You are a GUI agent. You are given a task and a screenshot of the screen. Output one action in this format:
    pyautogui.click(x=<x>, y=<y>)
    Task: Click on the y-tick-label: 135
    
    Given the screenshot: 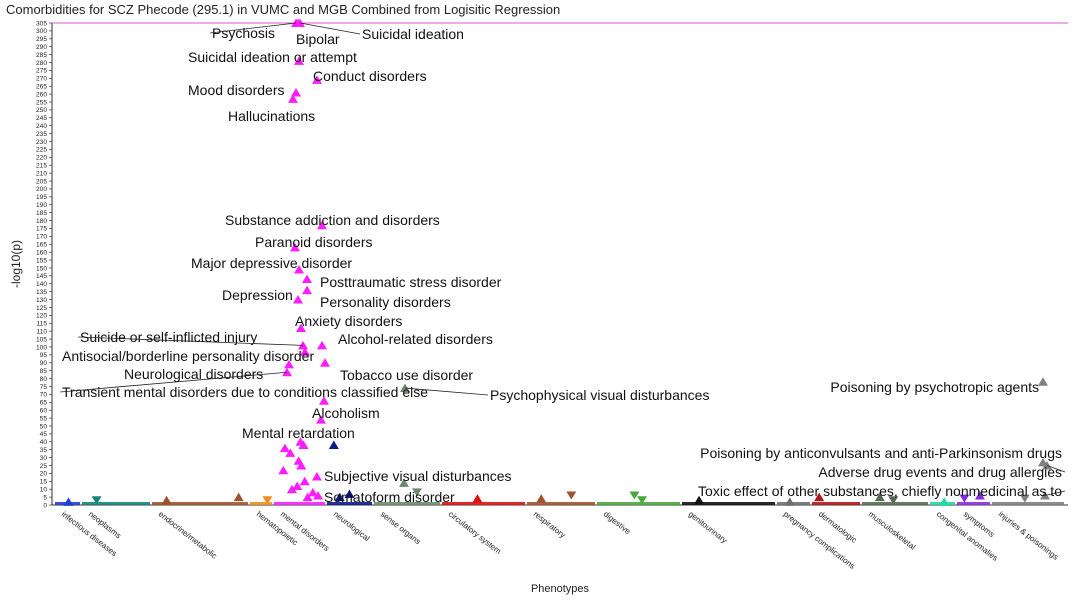 What is the action you would take?
    pyautogui.click(x=41, y=292)
    